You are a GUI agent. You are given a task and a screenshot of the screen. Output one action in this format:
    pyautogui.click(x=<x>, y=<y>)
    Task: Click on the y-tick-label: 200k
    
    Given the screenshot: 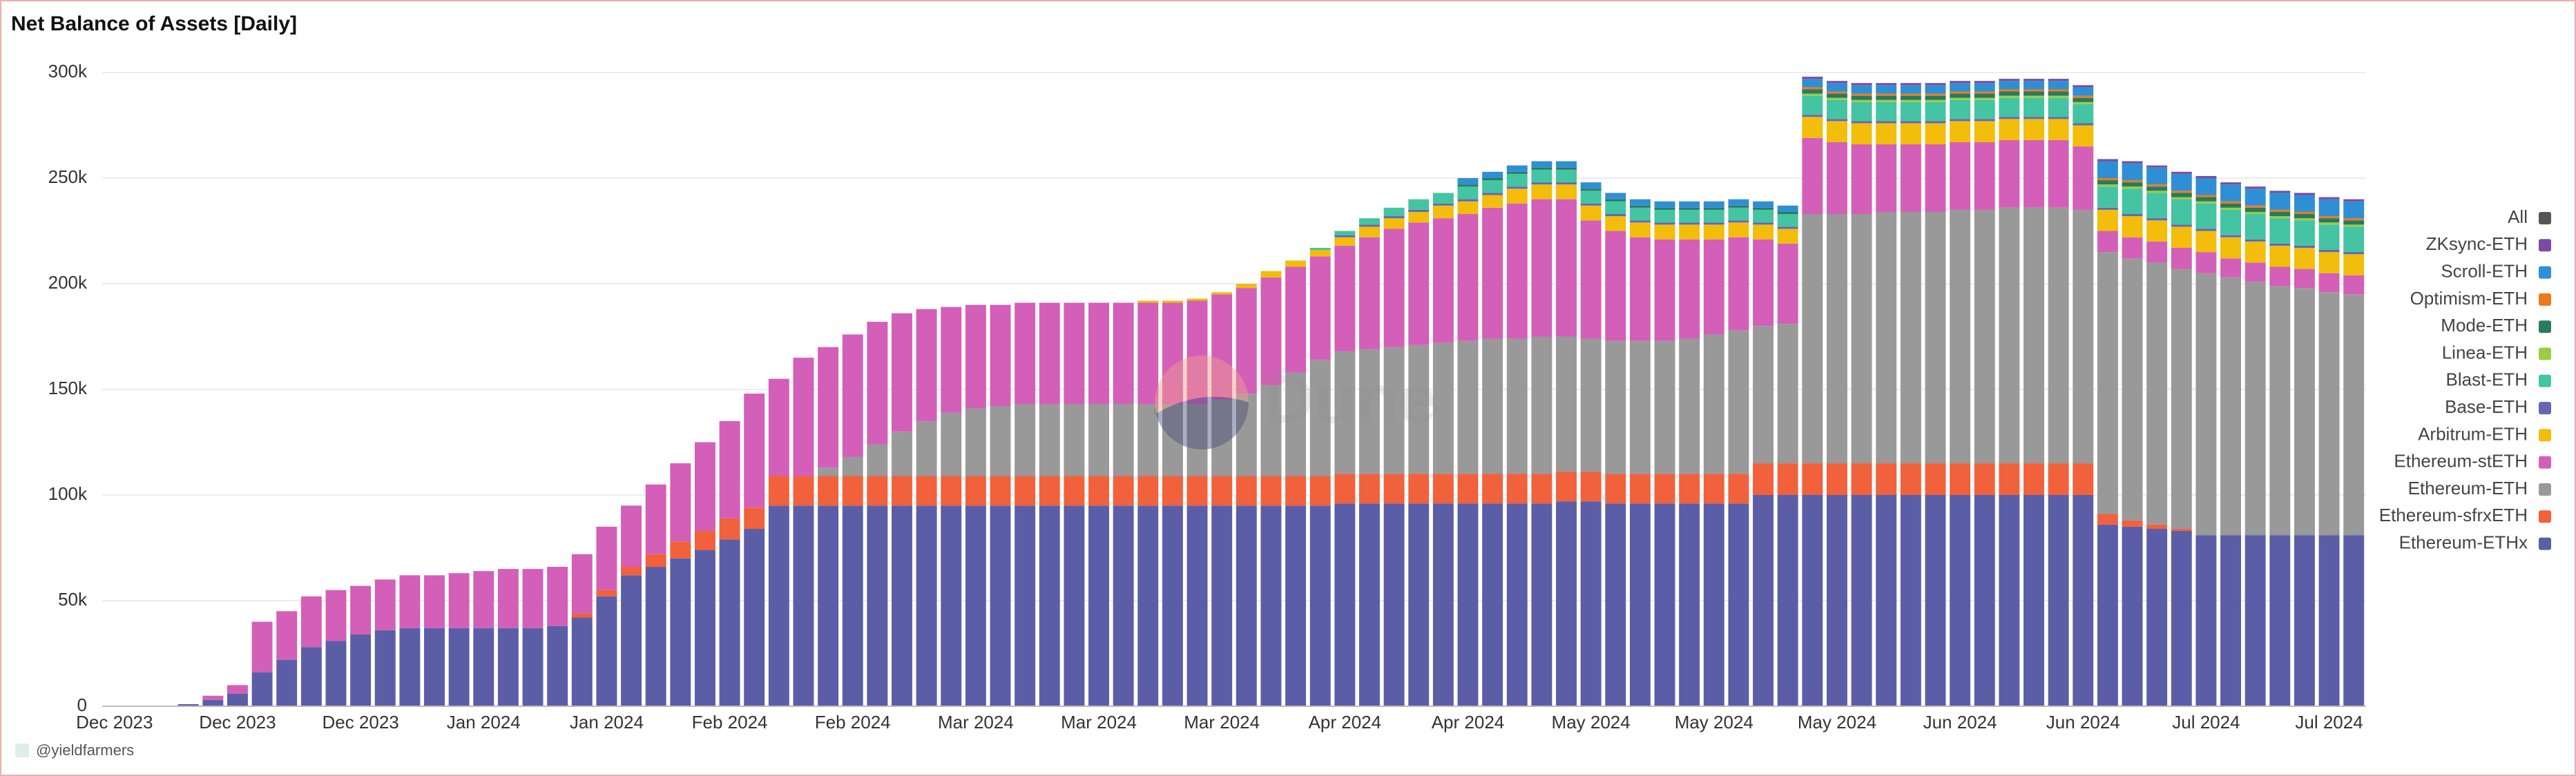 What is the action you would take?
    pyautogui.click(x=68, y=282)
    